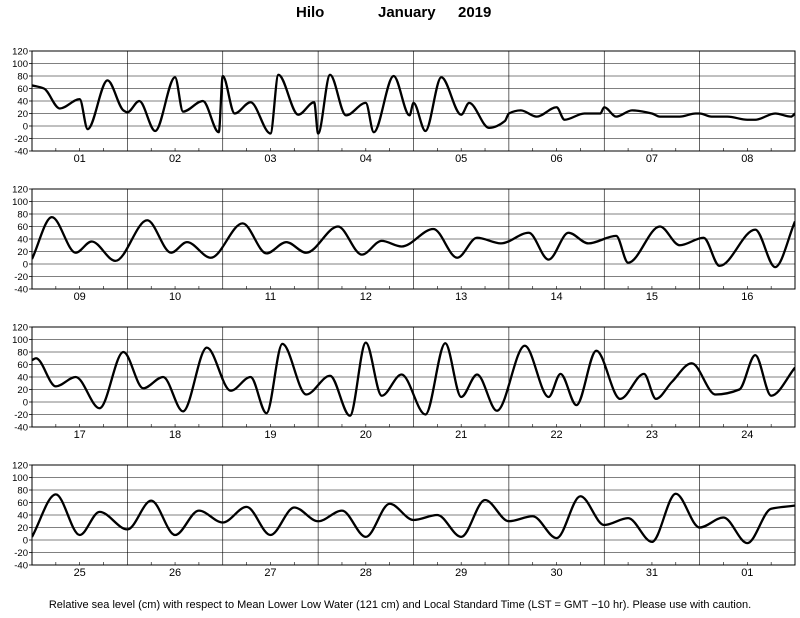  What do you see at coordinates (556, 159) in the screenshot?
I see `day-label: 06` at bounding box center [556, 159].